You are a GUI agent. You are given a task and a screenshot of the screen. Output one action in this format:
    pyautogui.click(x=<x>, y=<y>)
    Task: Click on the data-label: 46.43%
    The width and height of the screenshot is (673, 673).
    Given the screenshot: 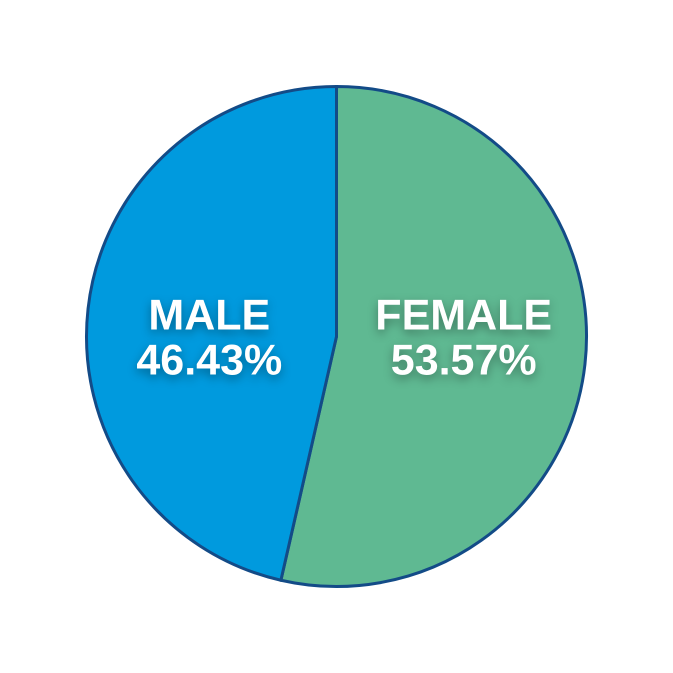 What is the action you would take?
    pyautogui.click(x=209, y=360)
    